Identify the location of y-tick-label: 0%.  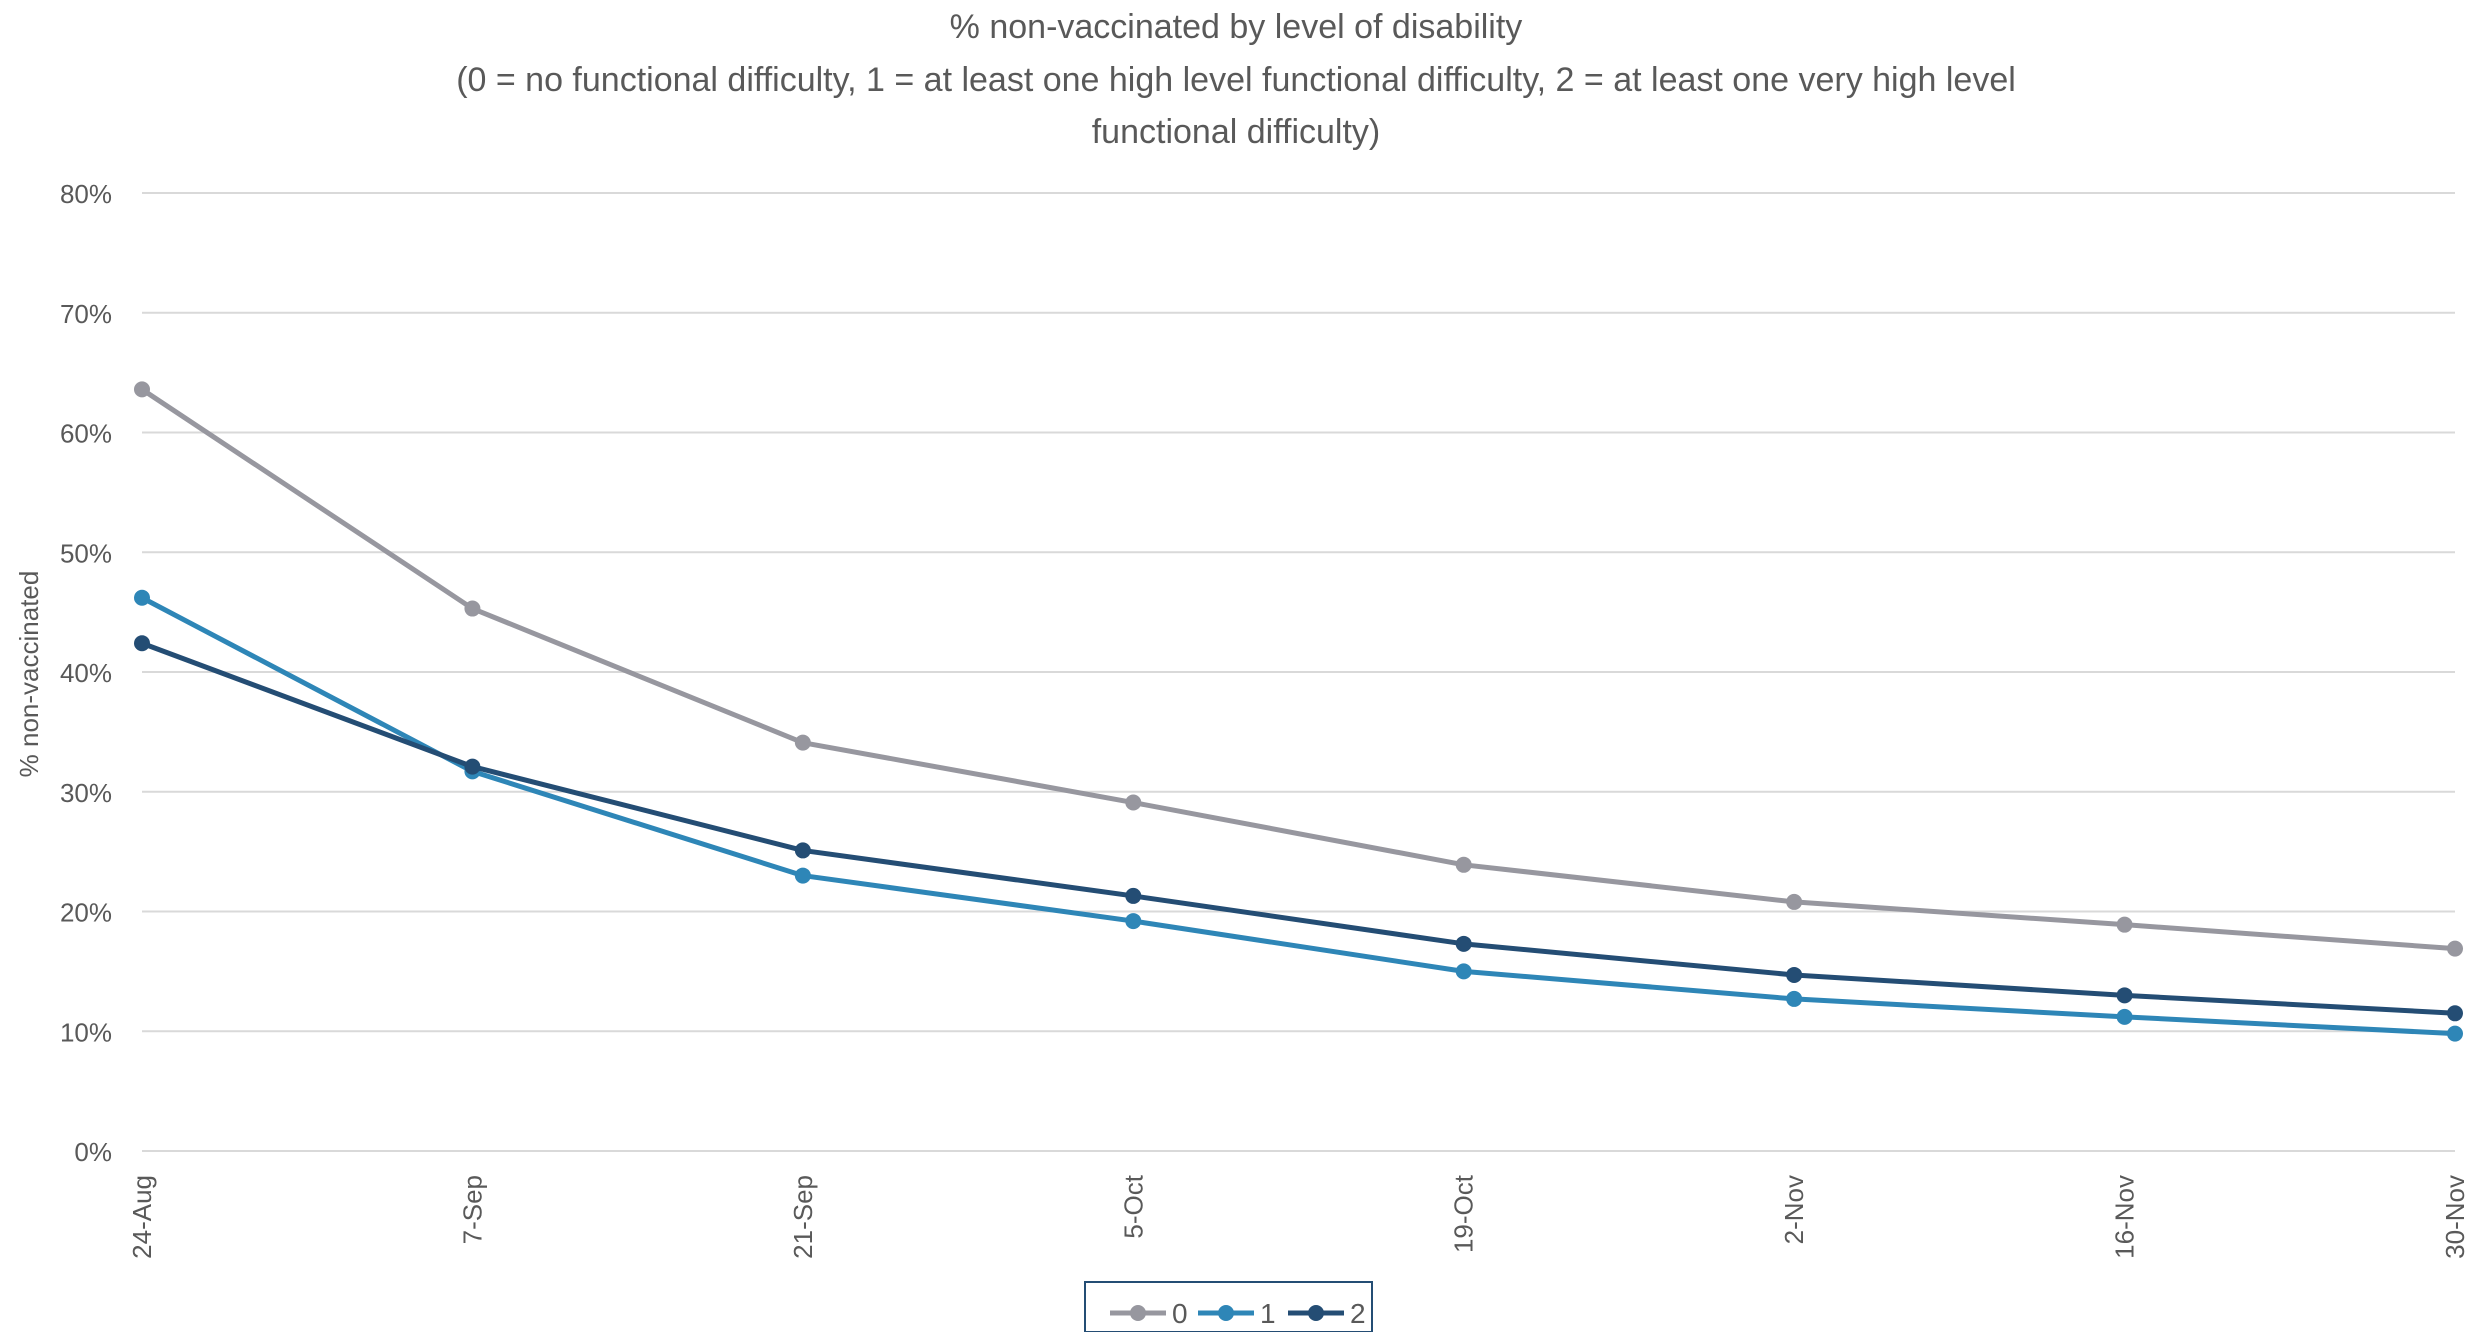
(93, 1152).